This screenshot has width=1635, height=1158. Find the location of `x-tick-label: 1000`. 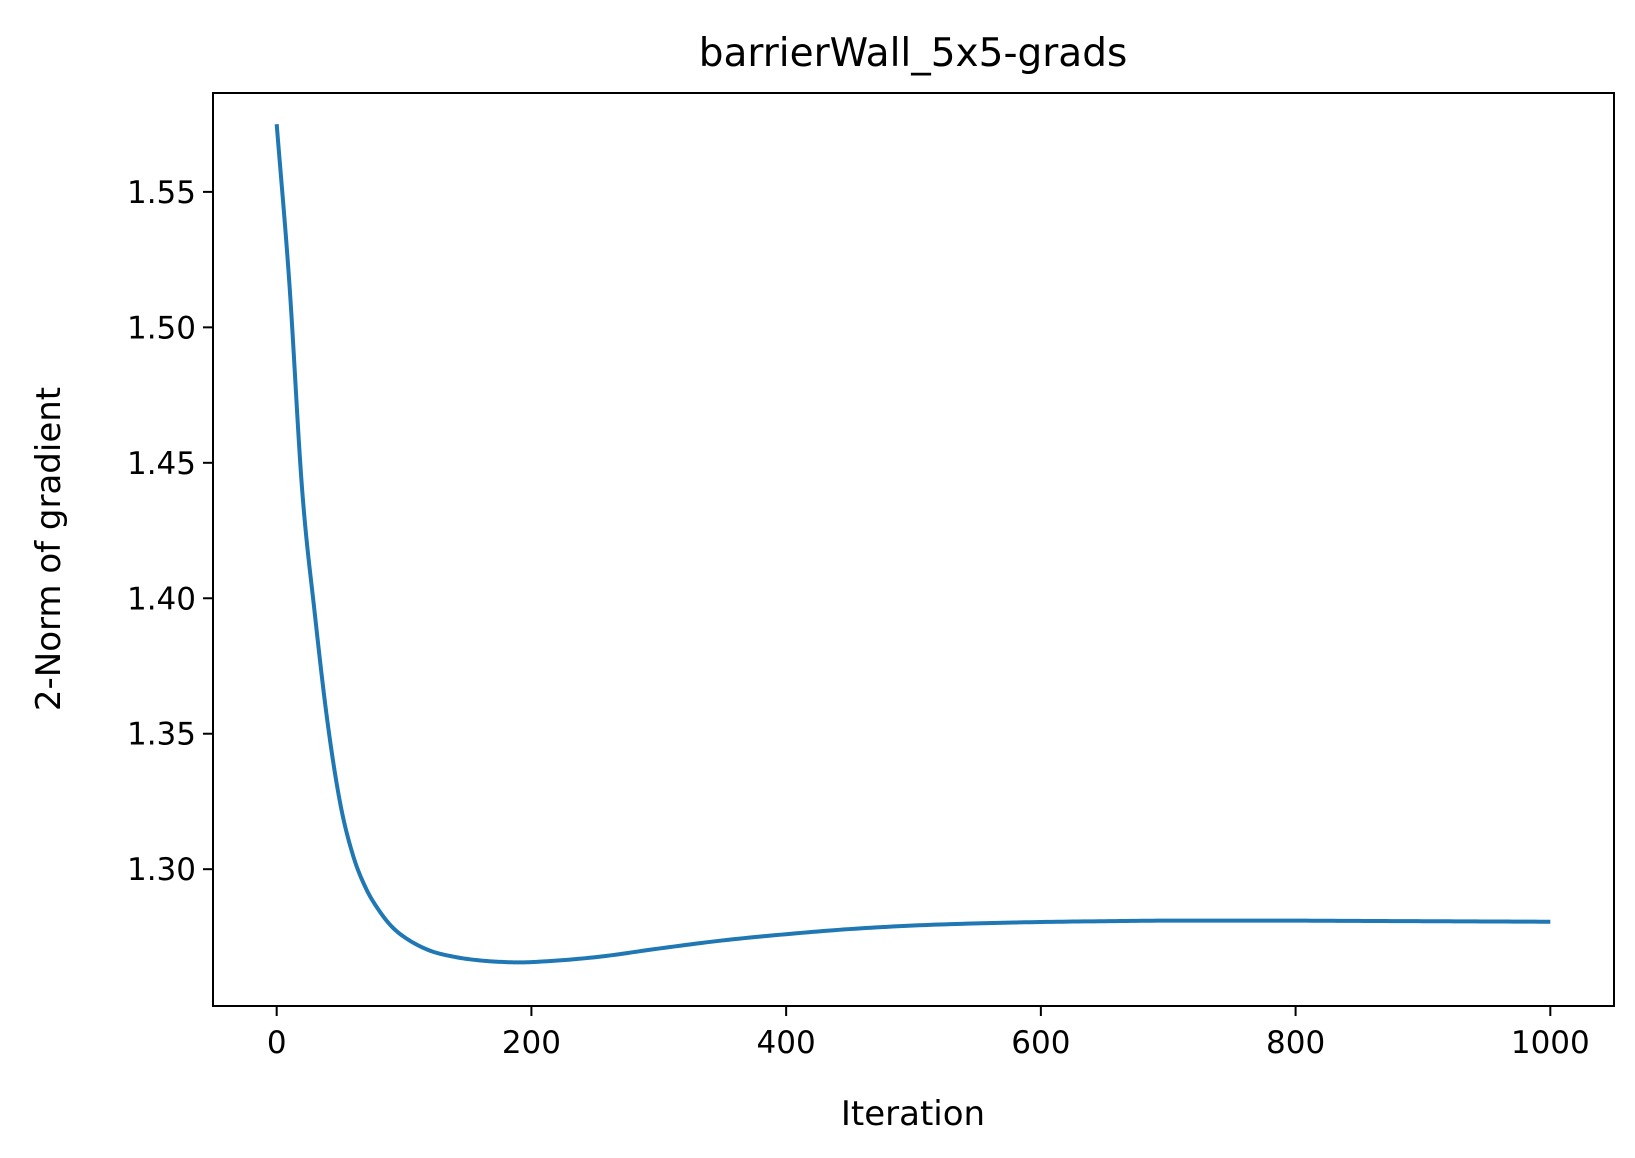

x-tick-label: 1000 is located at coordinates (1550, 1043).